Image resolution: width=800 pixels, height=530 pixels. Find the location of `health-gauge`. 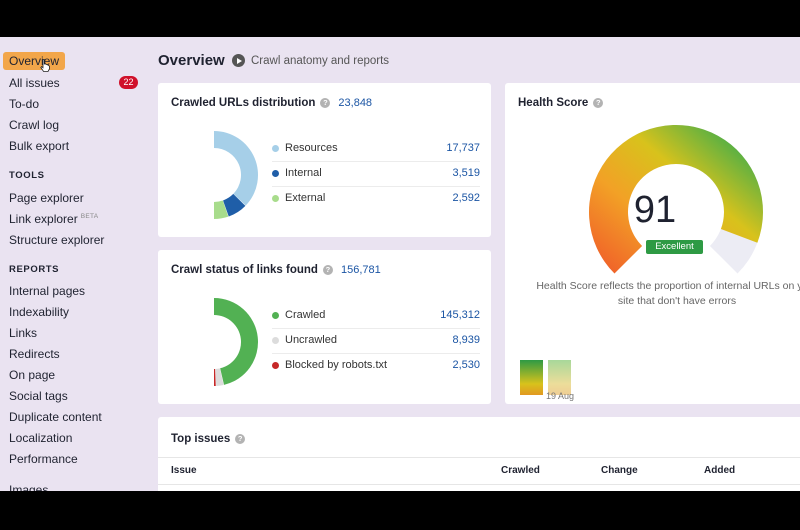

health-gauge is located at coordinates (676, 199).